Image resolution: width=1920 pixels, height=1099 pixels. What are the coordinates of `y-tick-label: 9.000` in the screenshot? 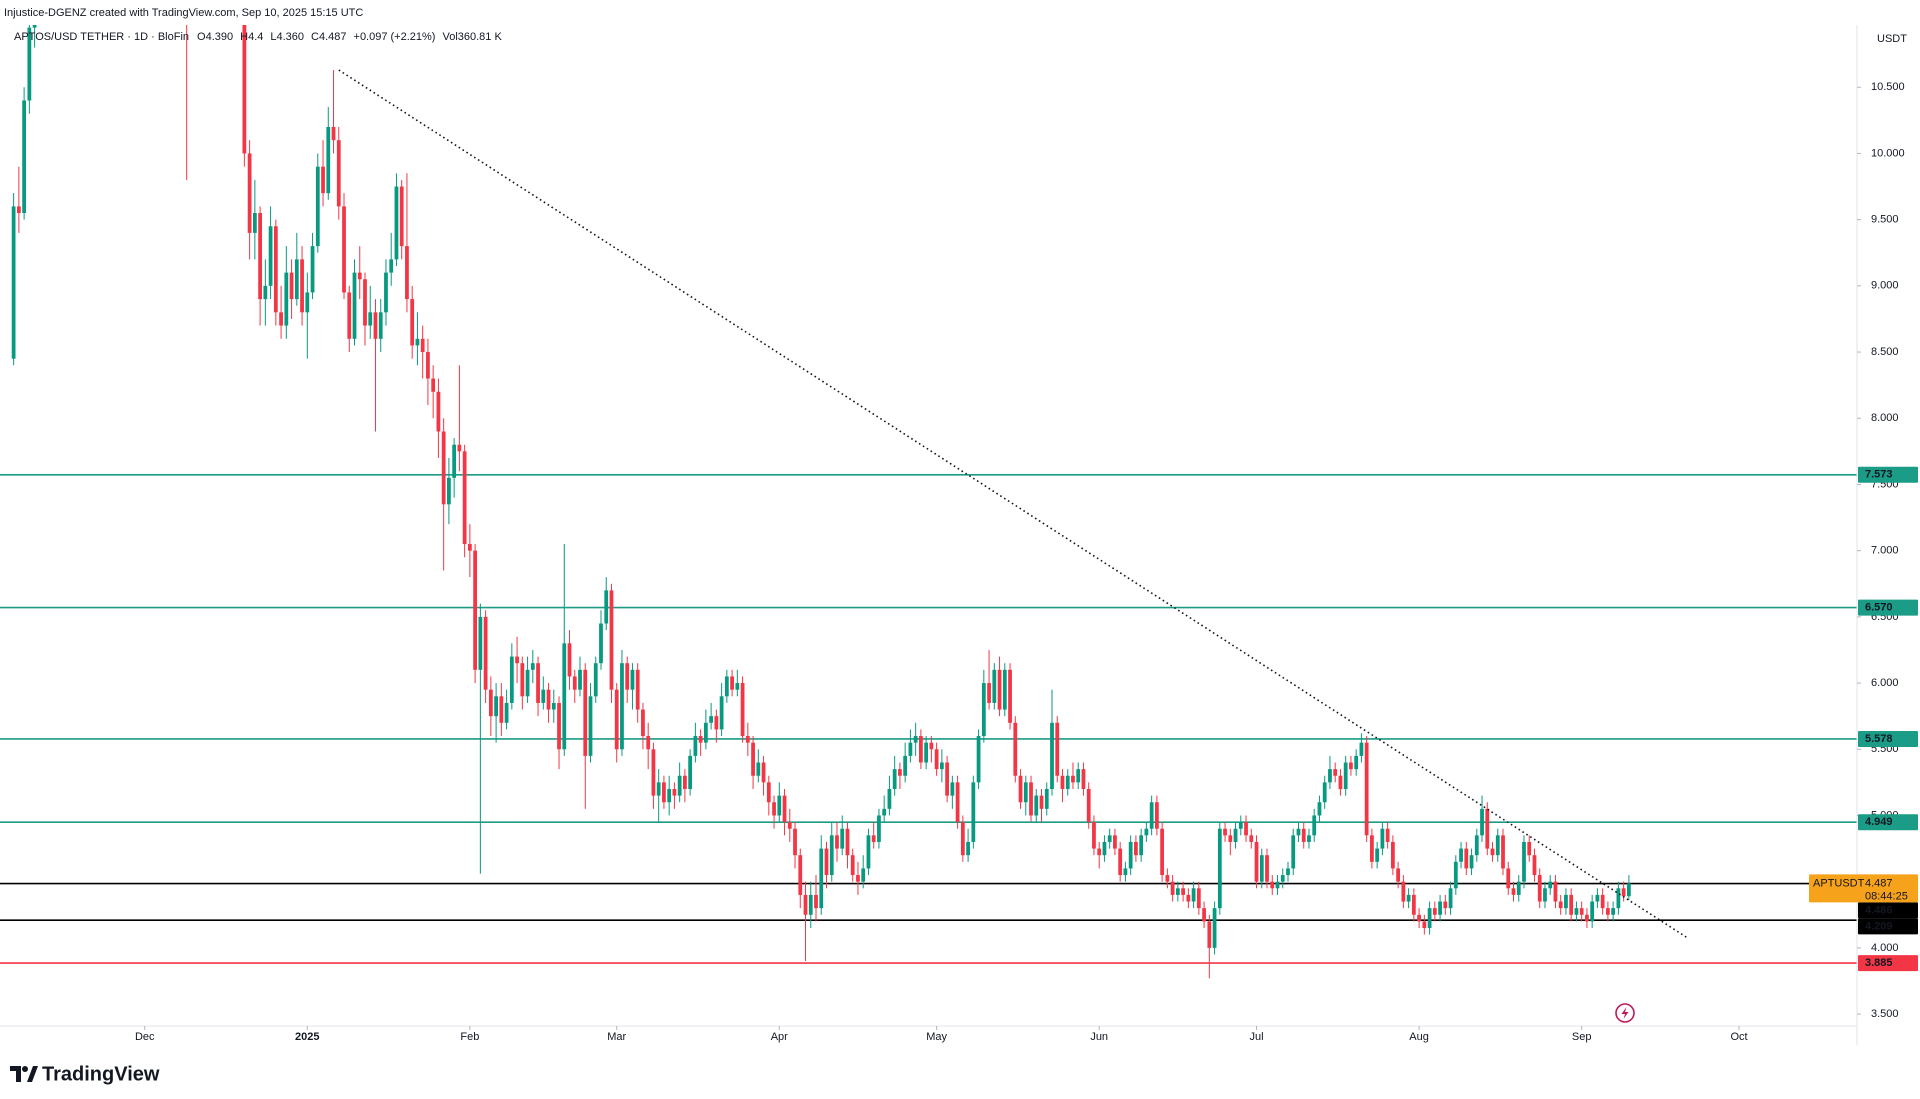 It's located at (1885, 286).